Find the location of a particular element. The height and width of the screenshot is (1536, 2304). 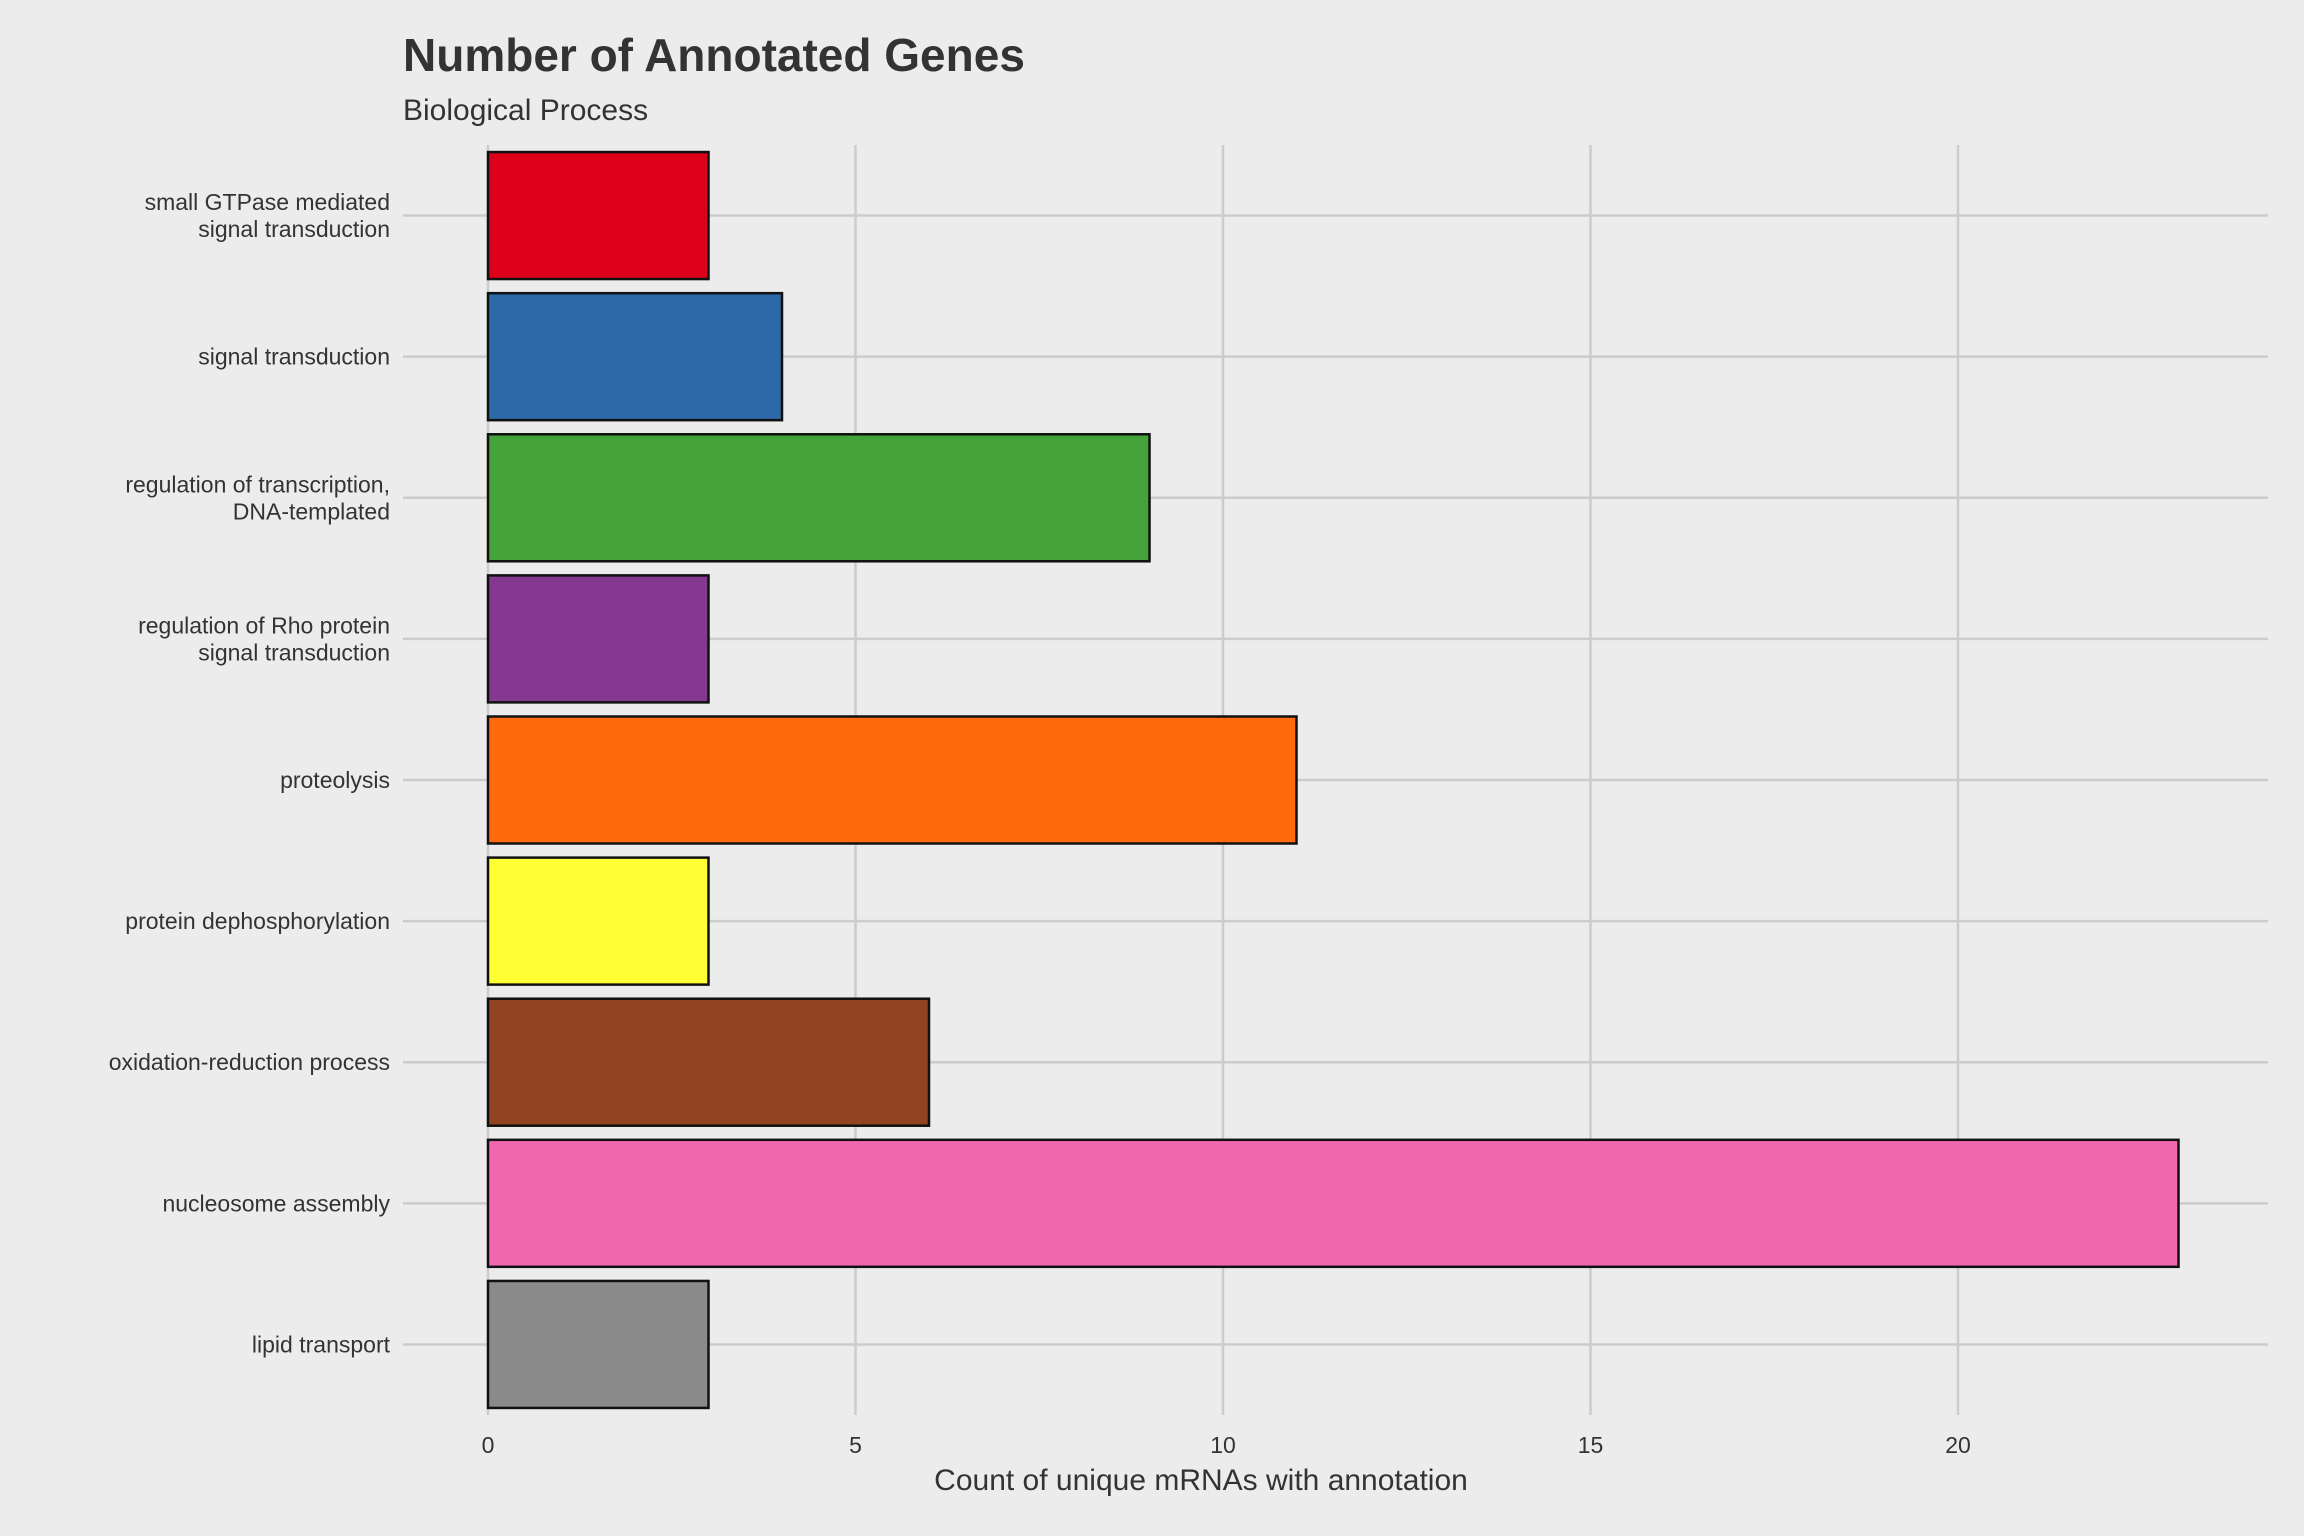

x-tick-labels: 0 5 10 15 20 is located at coordinates (1226, 1445).